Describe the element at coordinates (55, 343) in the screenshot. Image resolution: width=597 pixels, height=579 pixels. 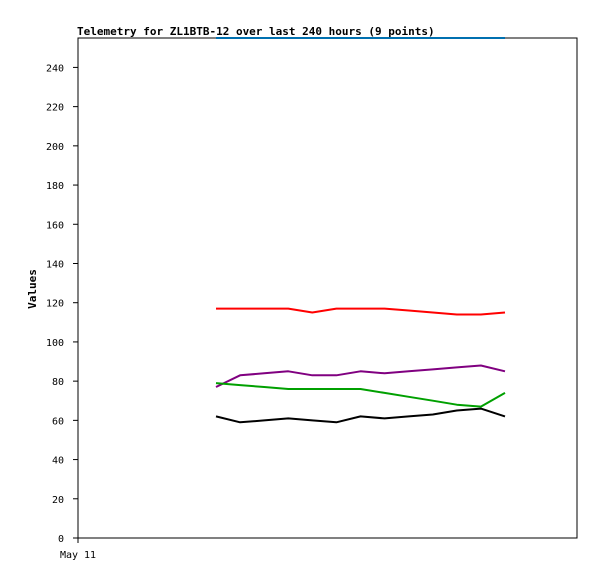
I see `y-tick-label: 100` at that location.